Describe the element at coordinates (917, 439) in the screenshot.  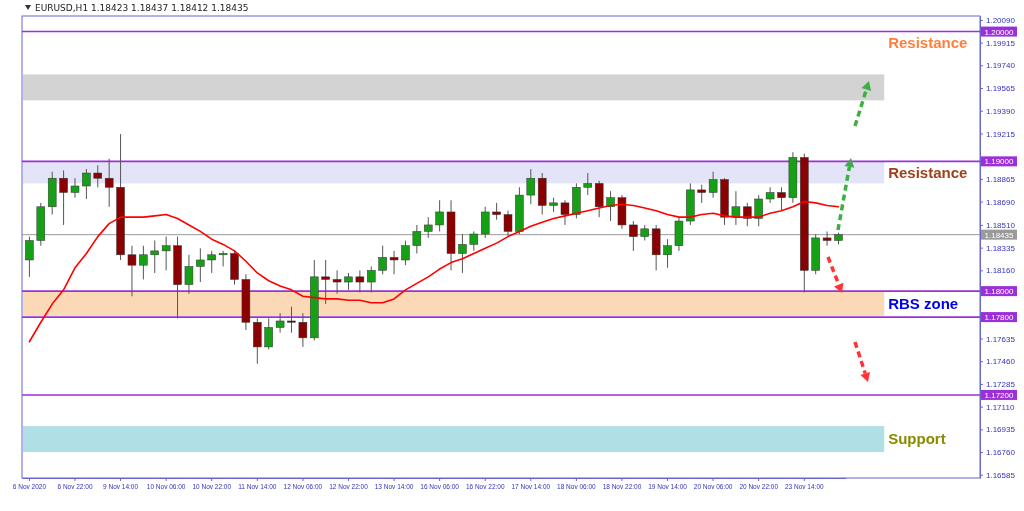
I see `text: Support` at that location.